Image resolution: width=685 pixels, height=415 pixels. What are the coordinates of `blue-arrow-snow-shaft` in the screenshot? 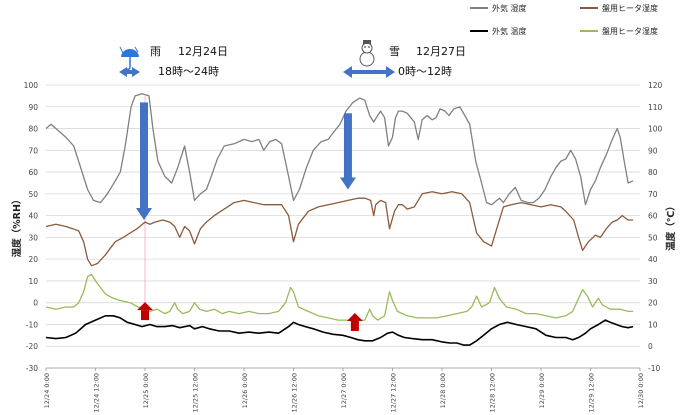 It's located at (347, 146).